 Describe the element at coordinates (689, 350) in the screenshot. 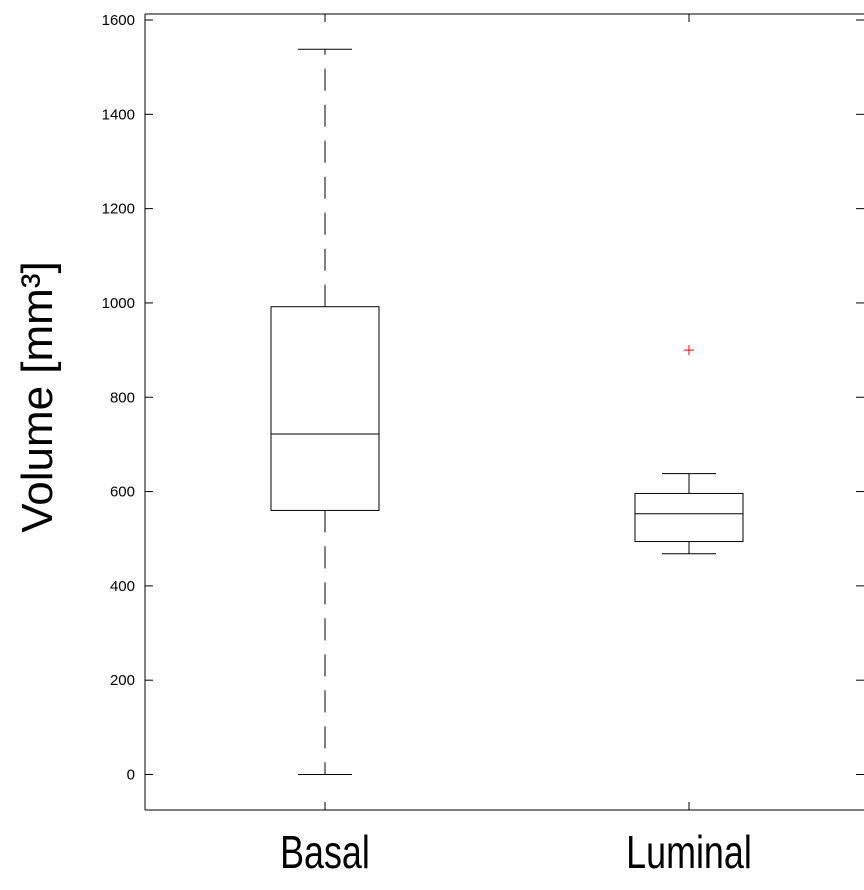

I see `outlier-marker` at that location.